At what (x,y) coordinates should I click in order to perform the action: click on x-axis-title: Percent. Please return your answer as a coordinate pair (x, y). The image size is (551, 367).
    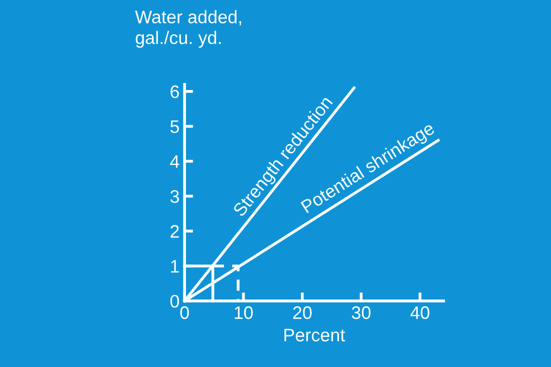
    Looking at the image, I should click on (315, 335).